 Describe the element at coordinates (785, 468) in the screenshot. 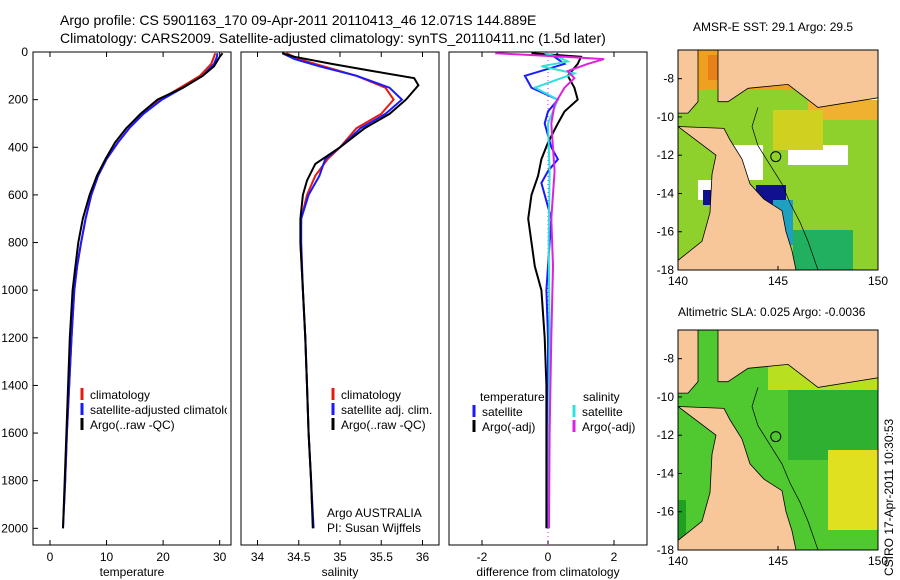

I see `sla-contour` at that location.